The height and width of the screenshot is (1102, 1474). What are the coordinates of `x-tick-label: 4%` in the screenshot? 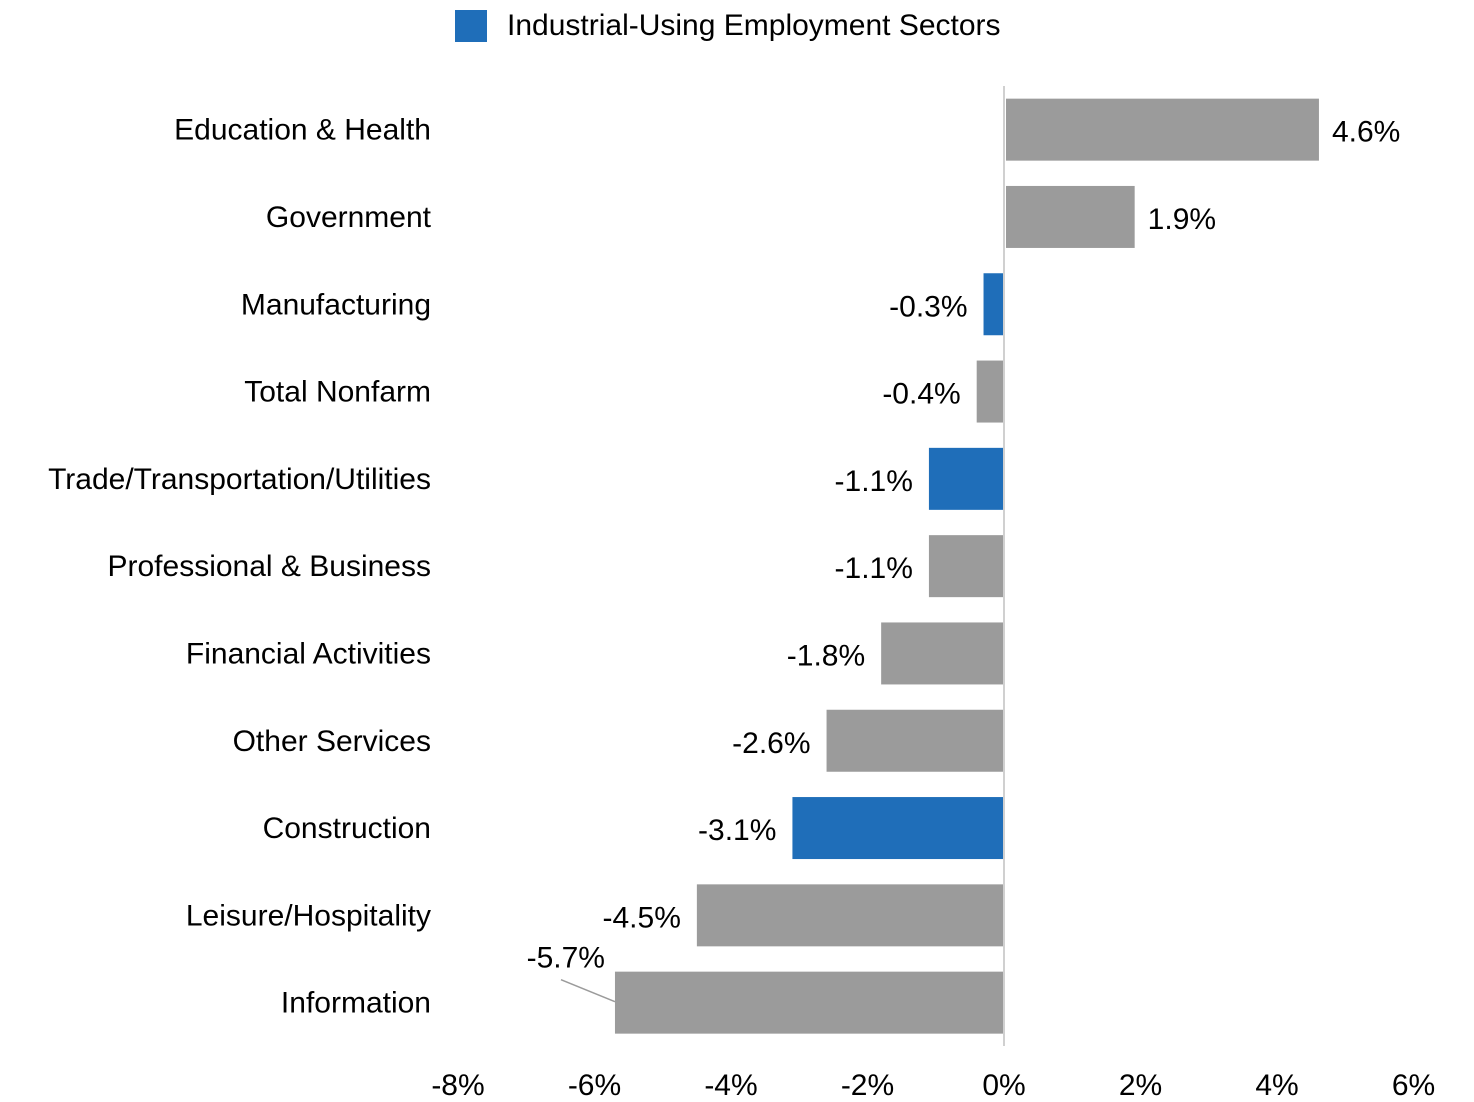 It's located at (1276, 1085).